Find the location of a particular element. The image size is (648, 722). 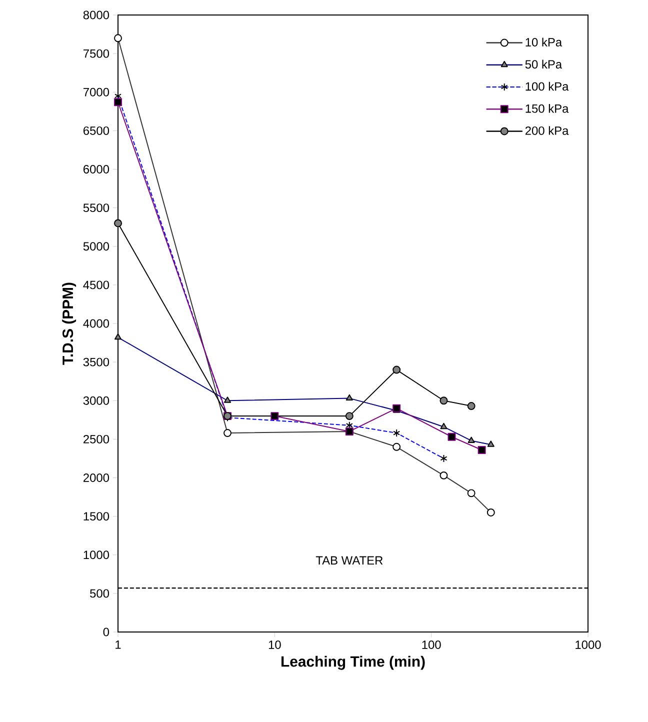

x-tick-label: 1 is located at coordinates (118, 644).